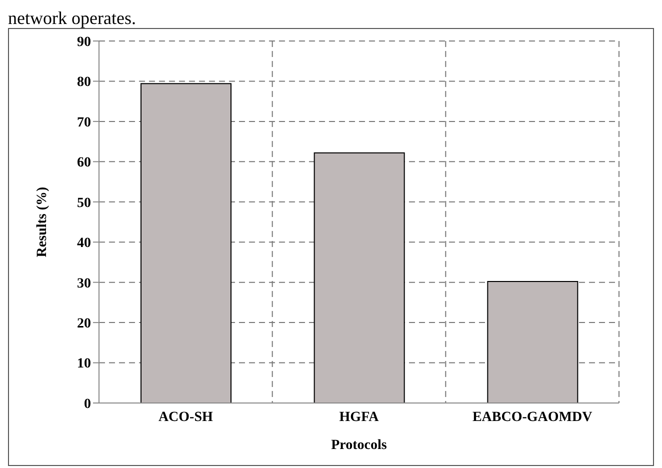 The width and height of the screenshot is (662, 468). What do you see at coordinates (84, 163) in the screenshot?
I see `y-tick-label: 60` at bounding box center [84, 163].